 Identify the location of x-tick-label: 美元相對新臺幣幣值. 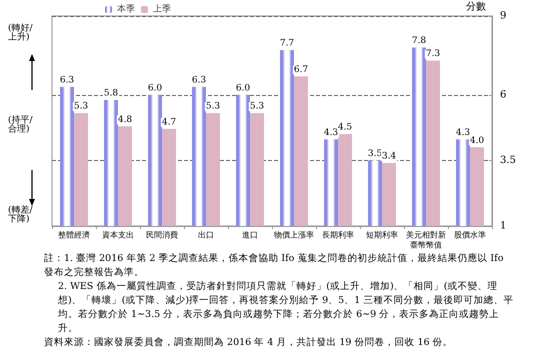
(426, 240).